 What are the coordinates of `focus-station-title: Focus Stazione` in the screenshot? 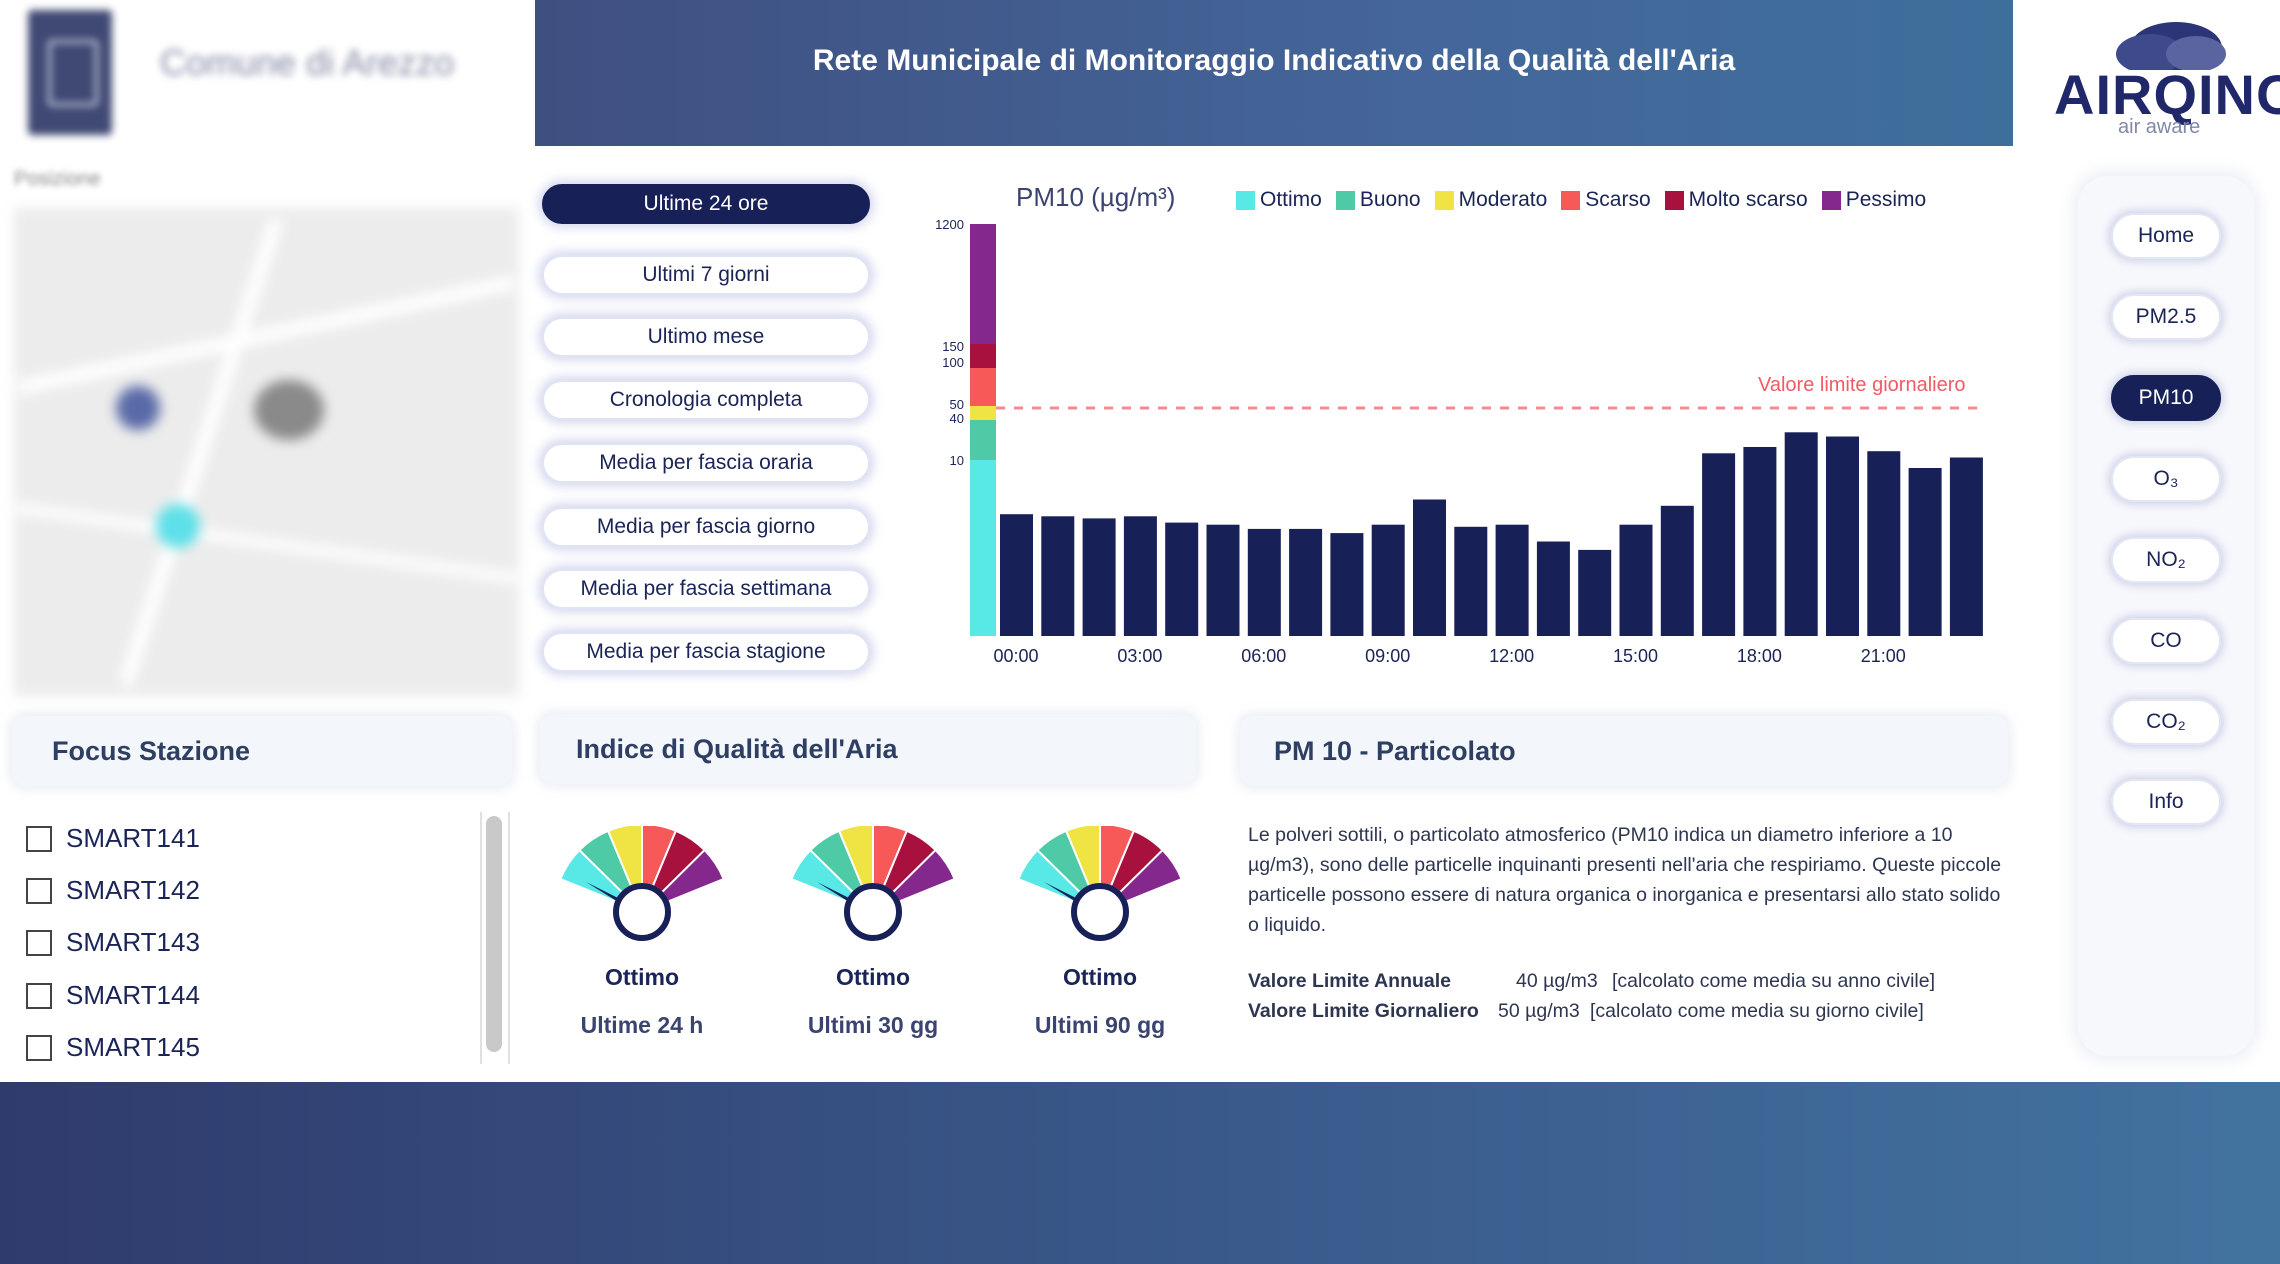 It's located at (151, 750).